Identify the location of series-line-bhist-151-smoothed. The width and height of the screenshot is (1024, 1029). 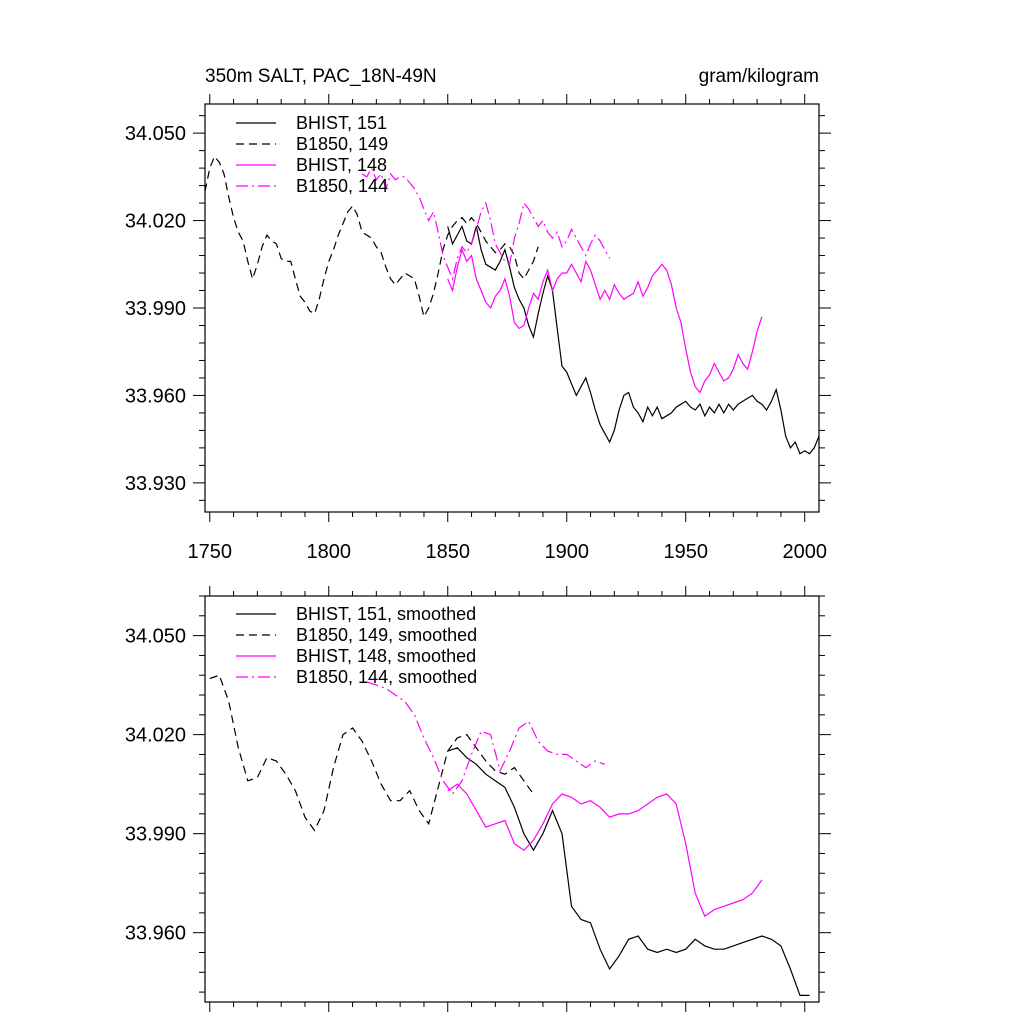
(628, 872).